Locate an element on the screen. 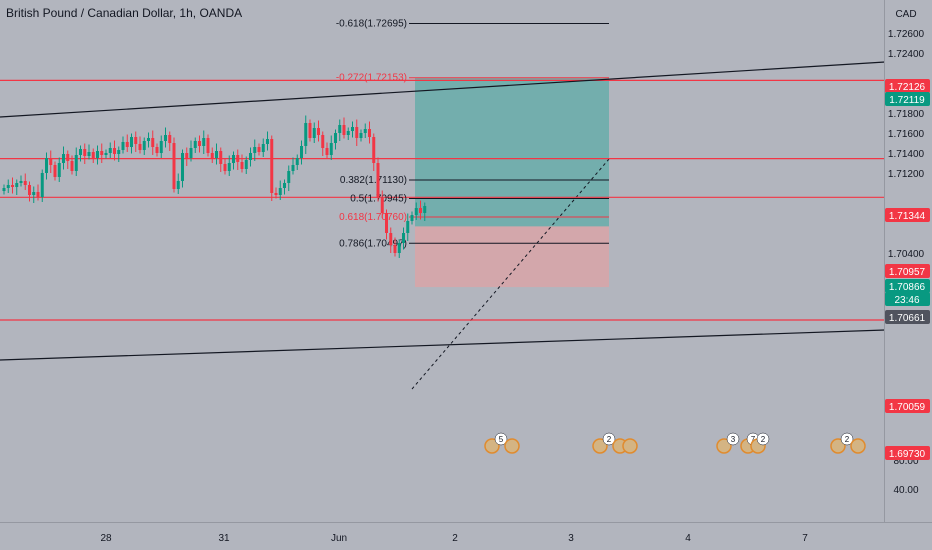  countdown-label: 23:46 is located at coordinates (906, 300).